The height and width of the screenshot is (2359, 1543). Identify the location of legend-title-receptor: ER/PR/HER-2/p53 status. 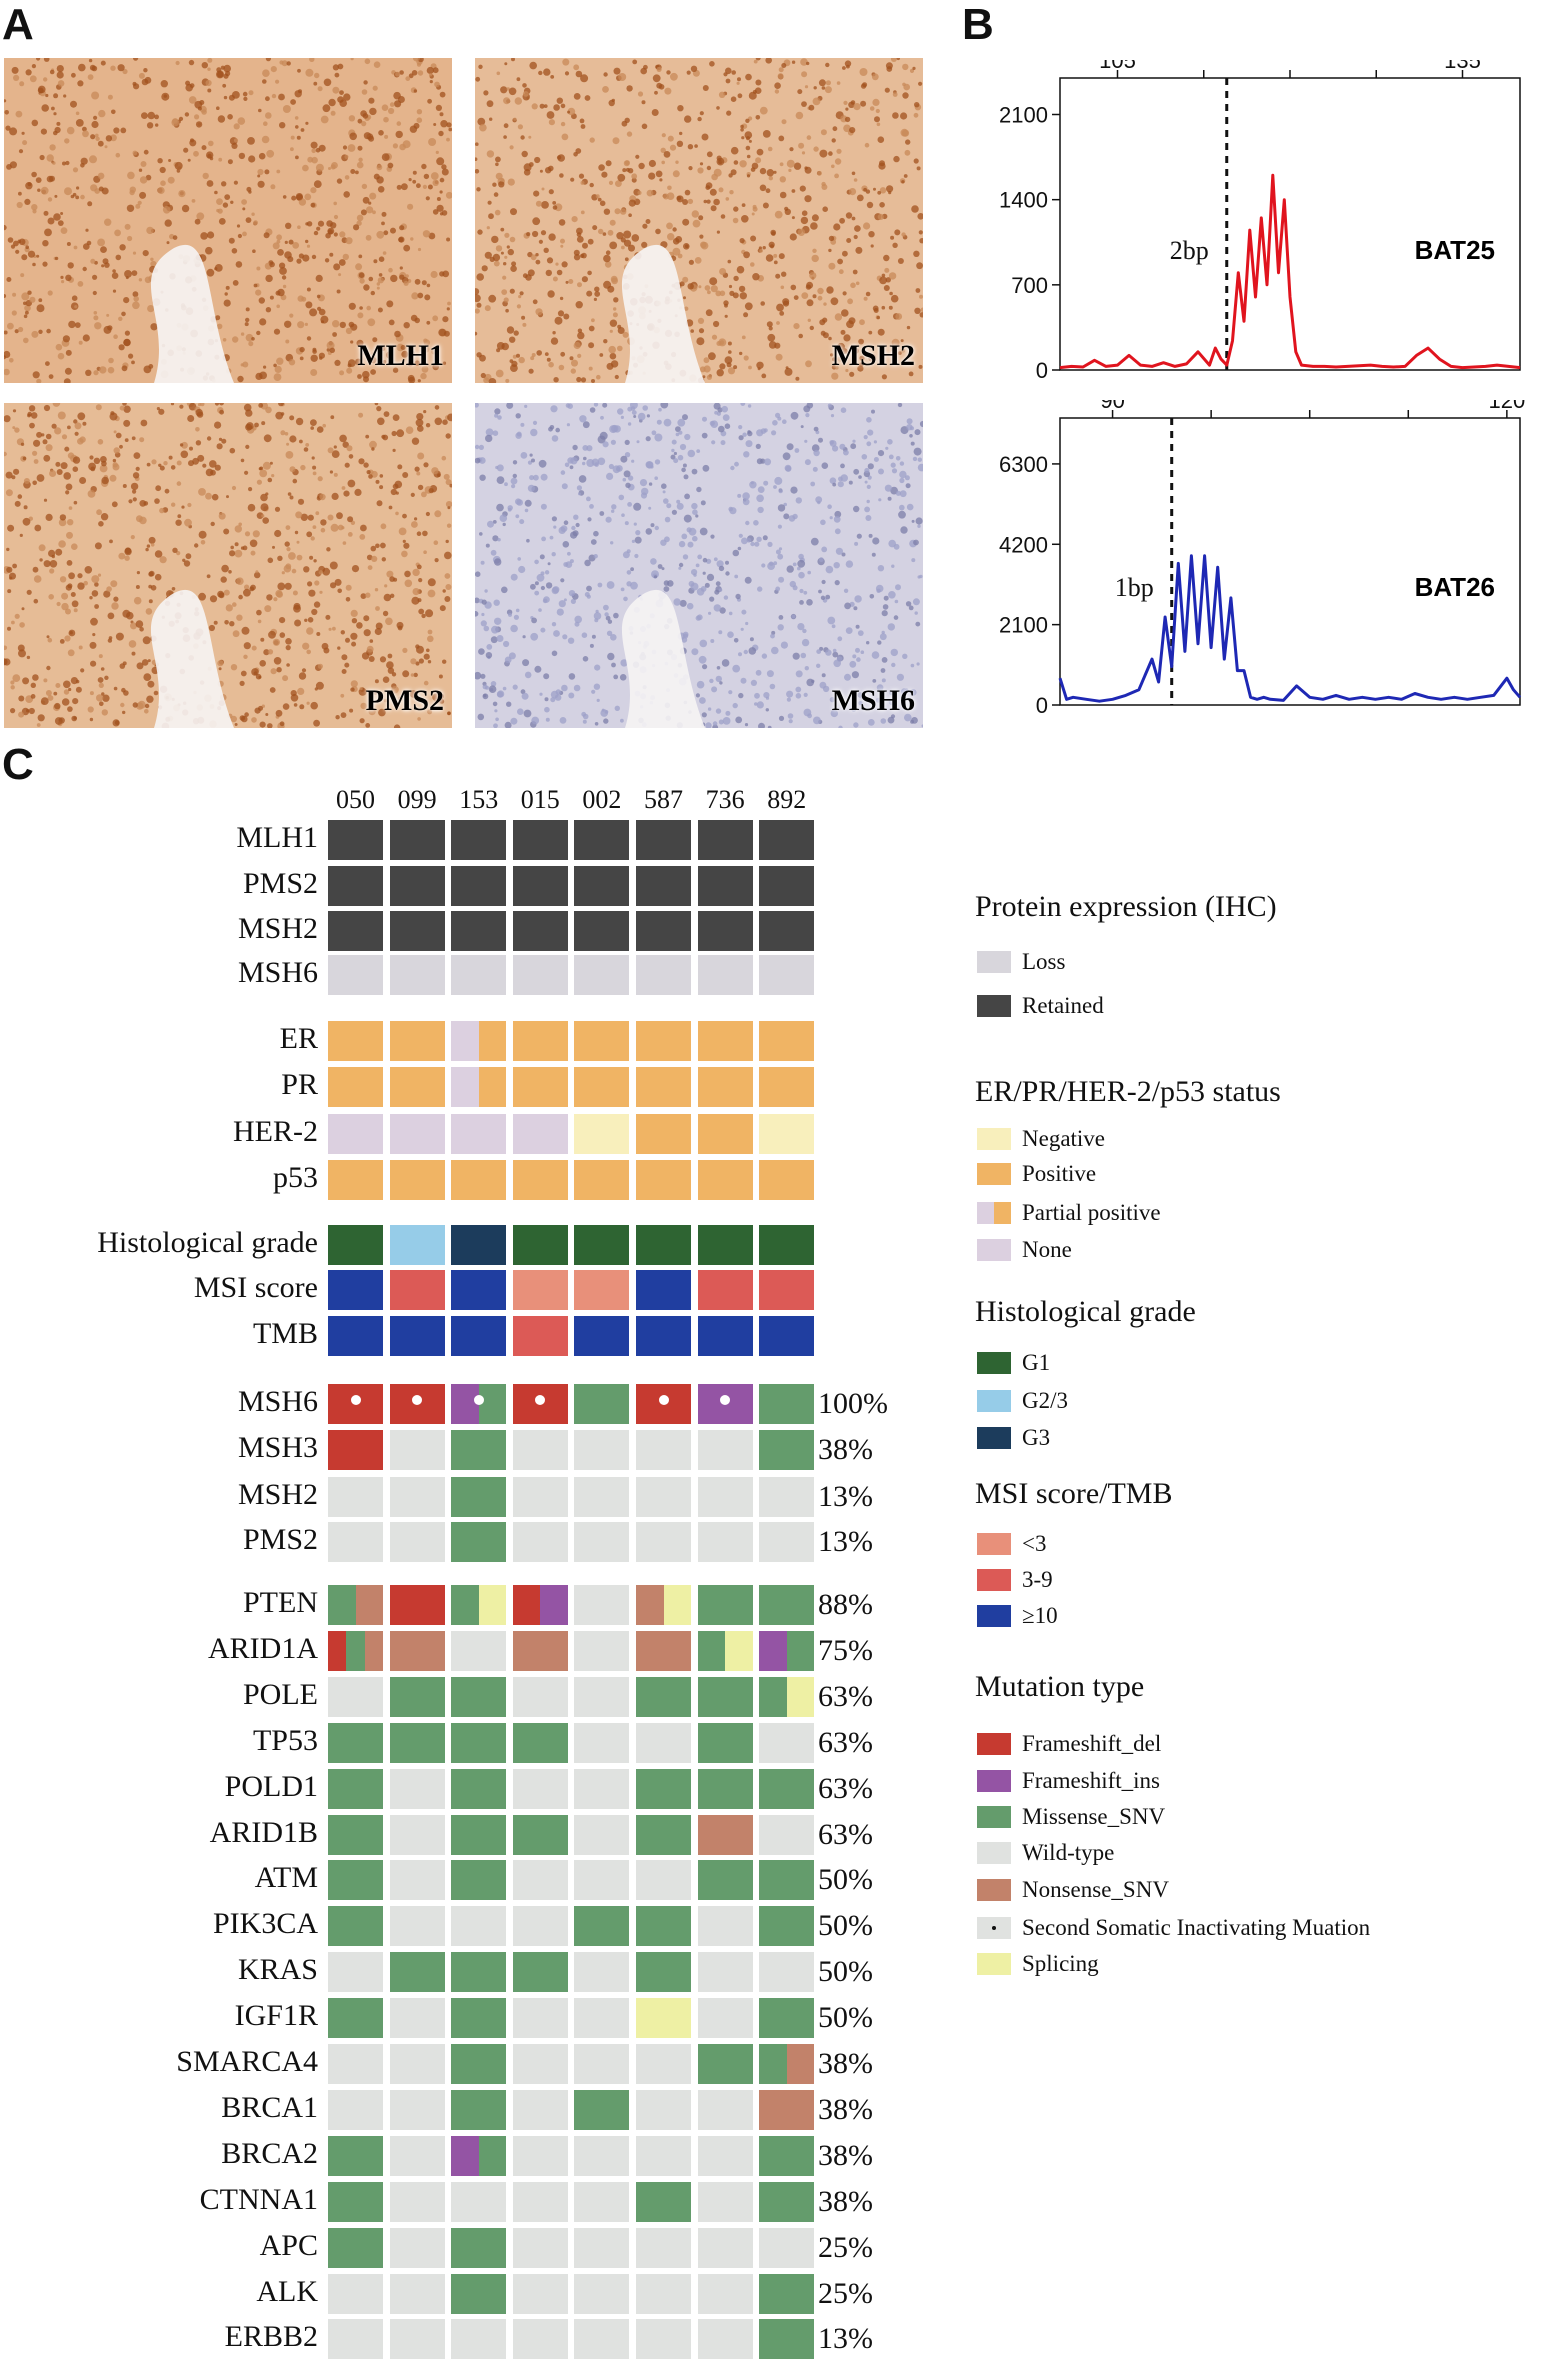
(1128, 1091).